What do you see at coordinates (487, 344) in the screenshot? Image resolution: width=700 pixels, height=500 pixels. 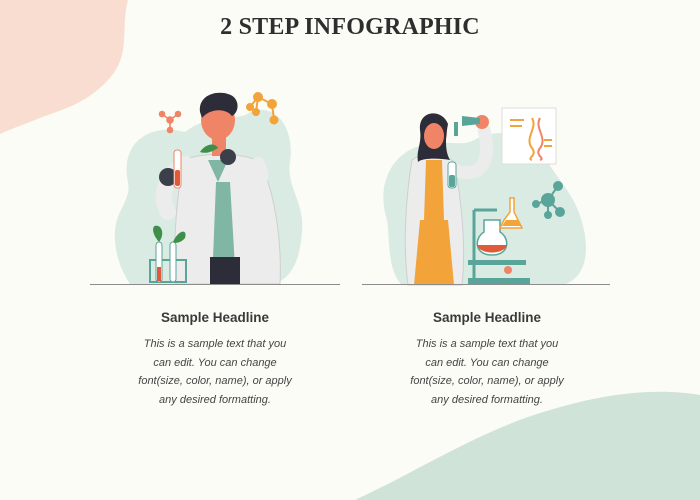 I see `step-2-line: This is a sample text that you` at bounding box center [487, 344].